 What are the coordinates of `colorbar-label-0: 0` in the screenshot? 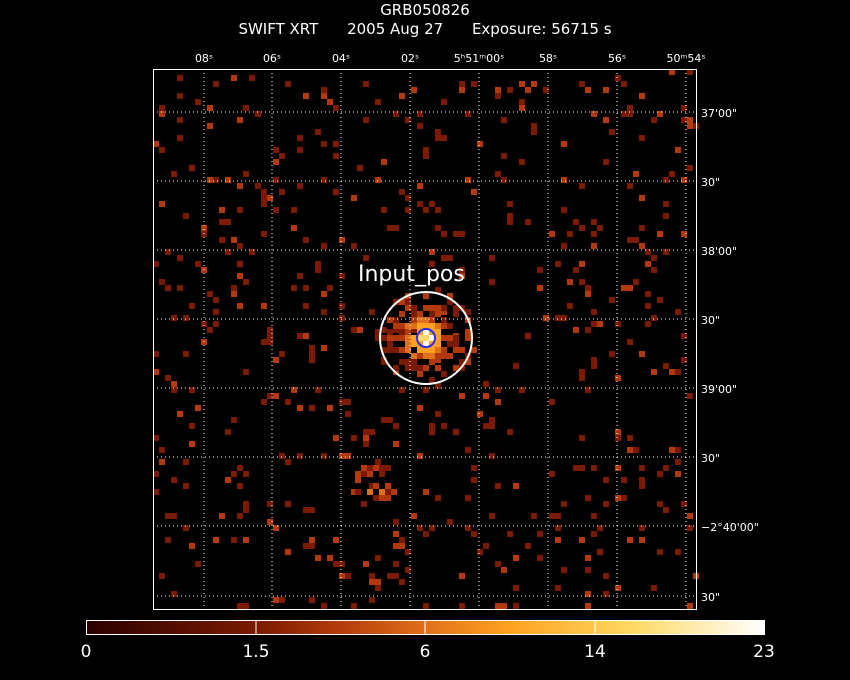 It's located at (86, 652).